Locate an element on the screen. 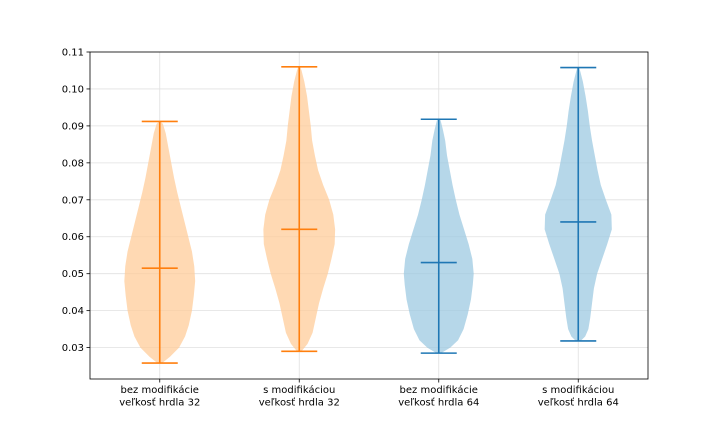  y-tick-label: 0.10 is located at coordinates (73, 89).